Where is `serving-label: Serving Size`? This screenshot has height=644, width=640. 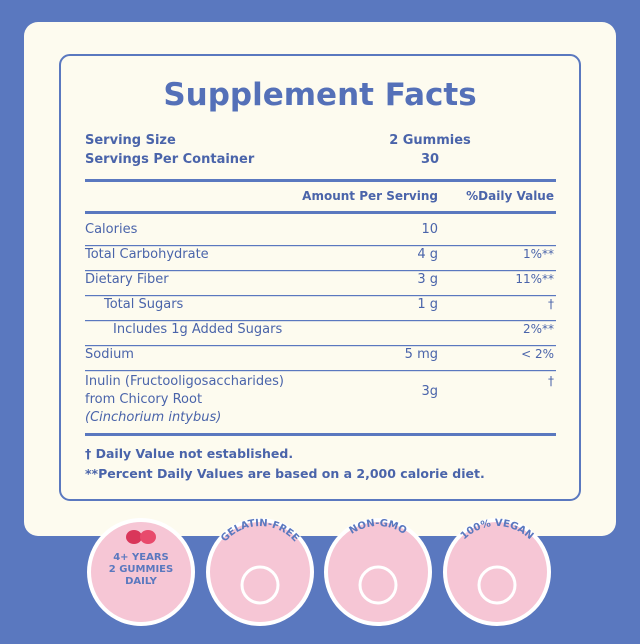
serving-label: Serving Size is located at coordinates (130, 140).